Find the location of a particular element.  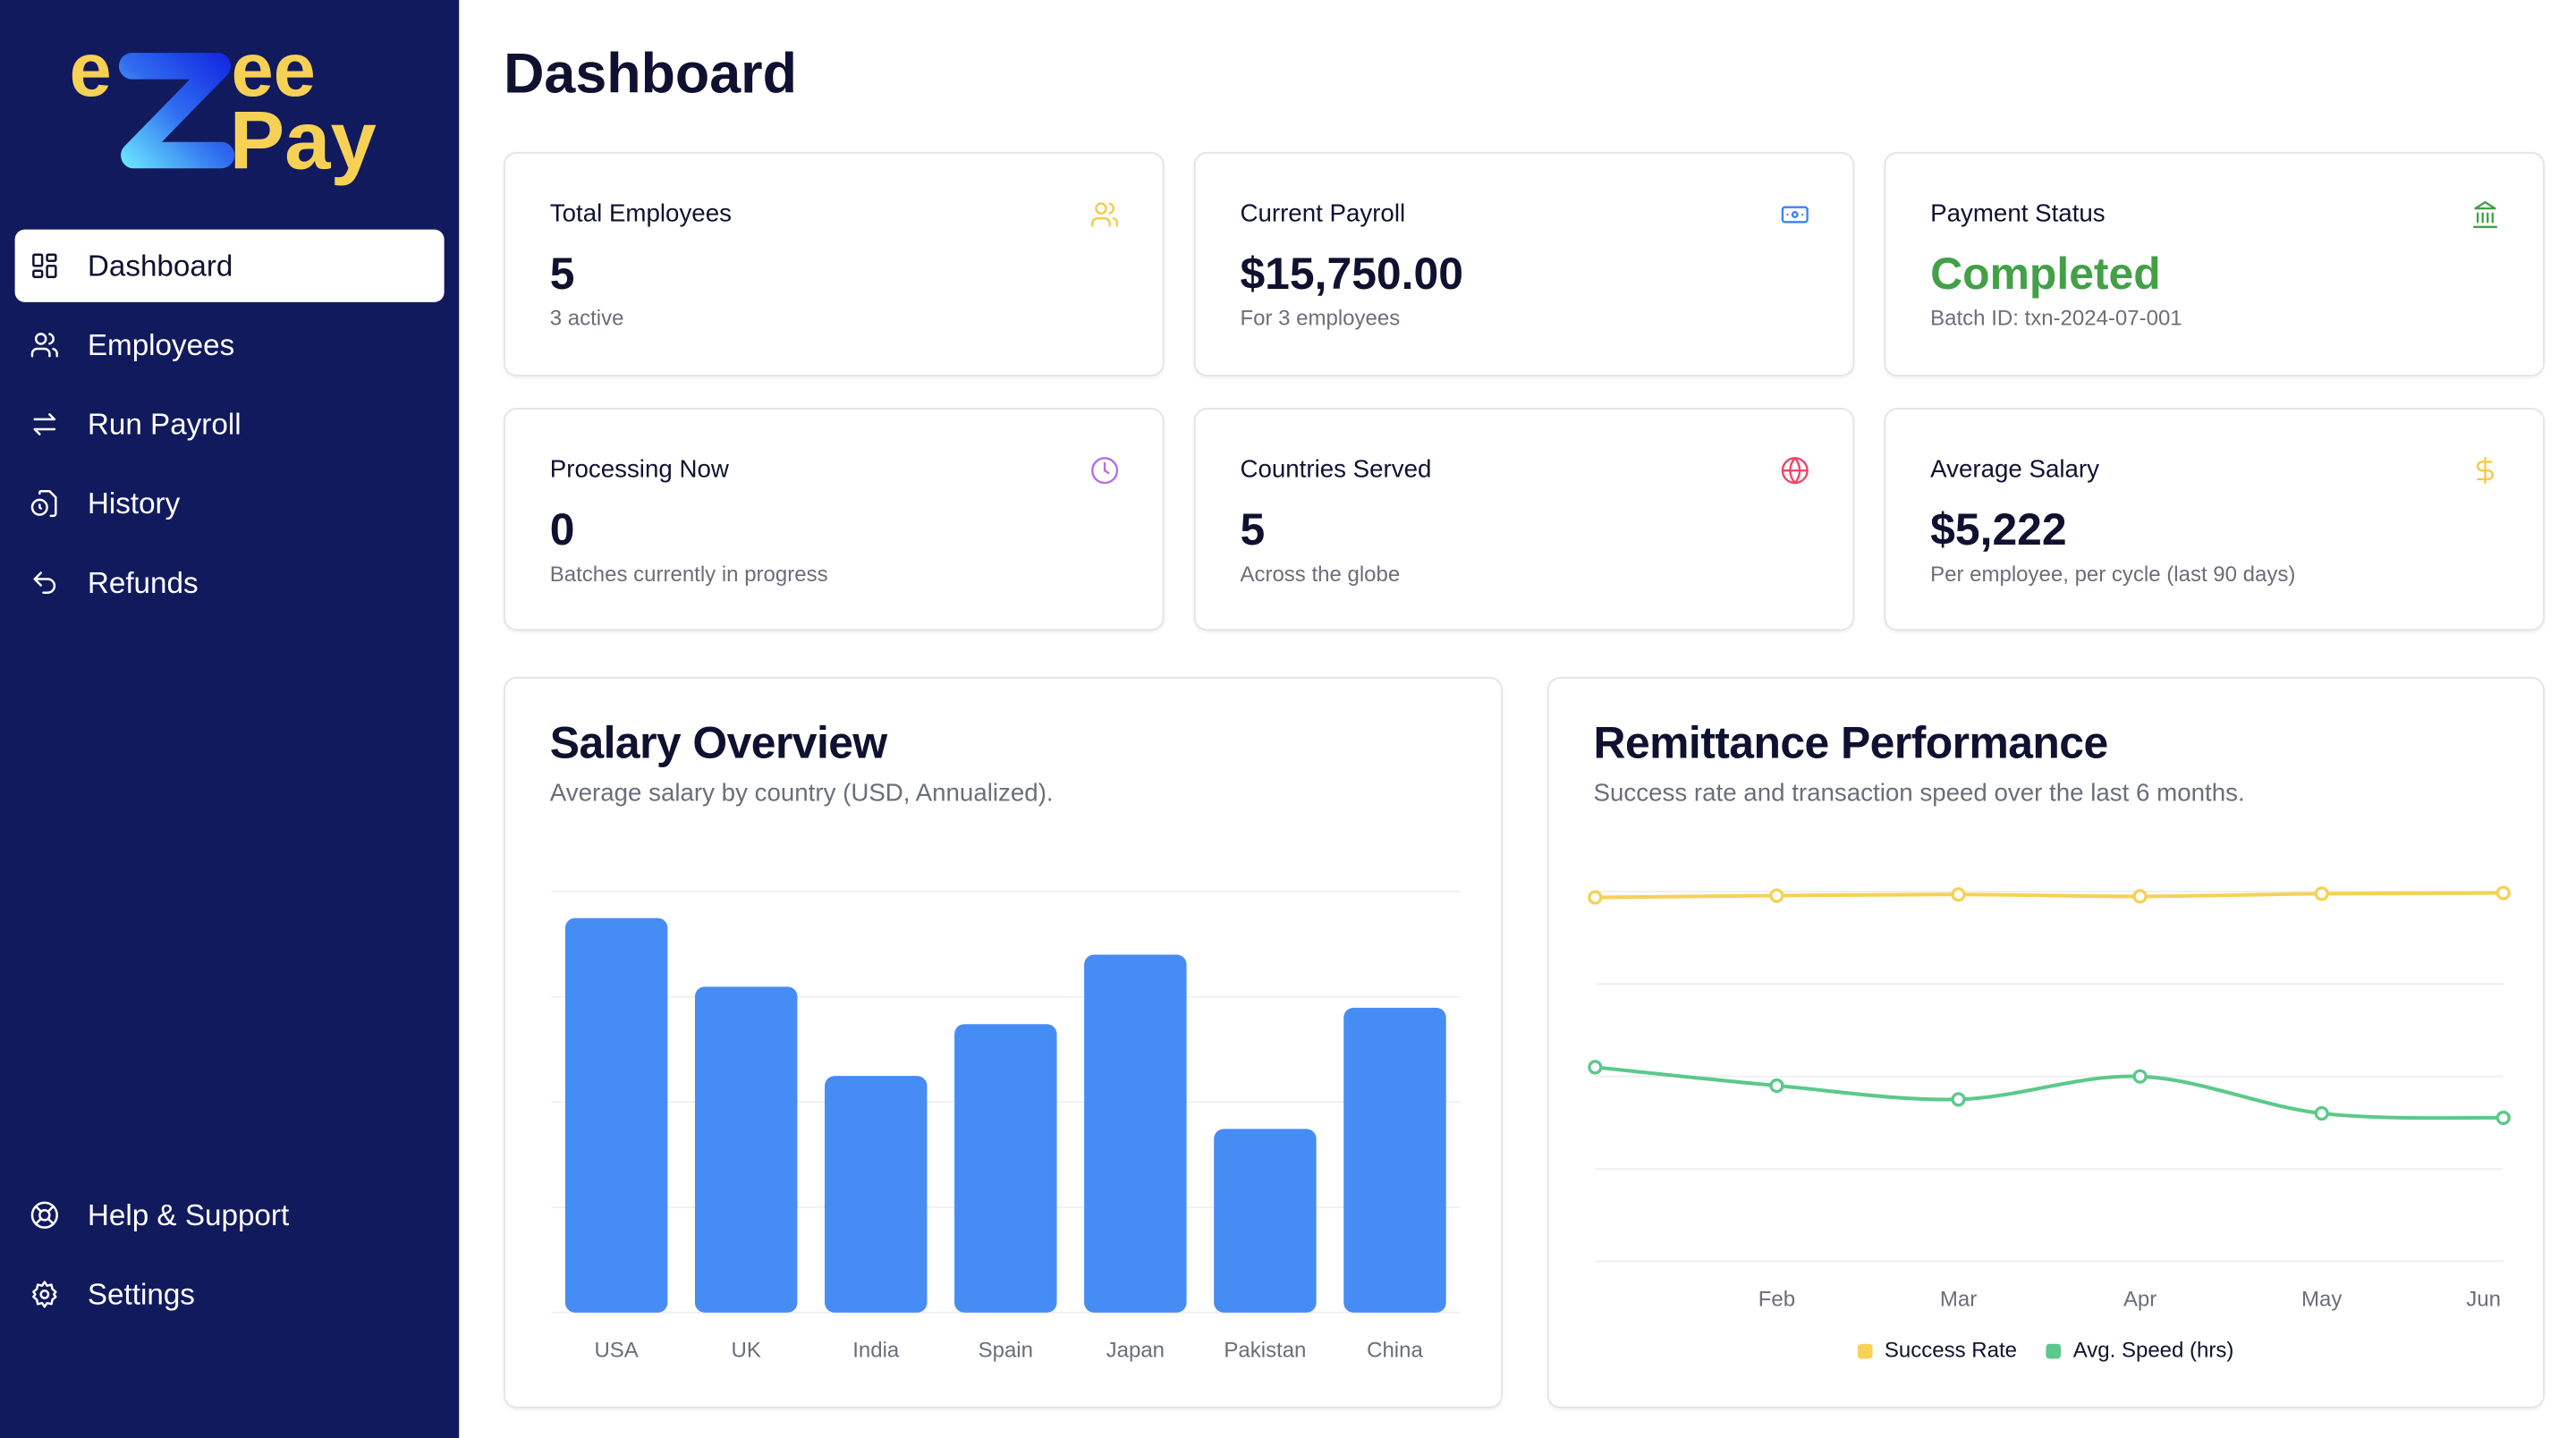

remittance-line-chart: Feb Mar Apr May Jun is located at coordinates (2049, 1098).